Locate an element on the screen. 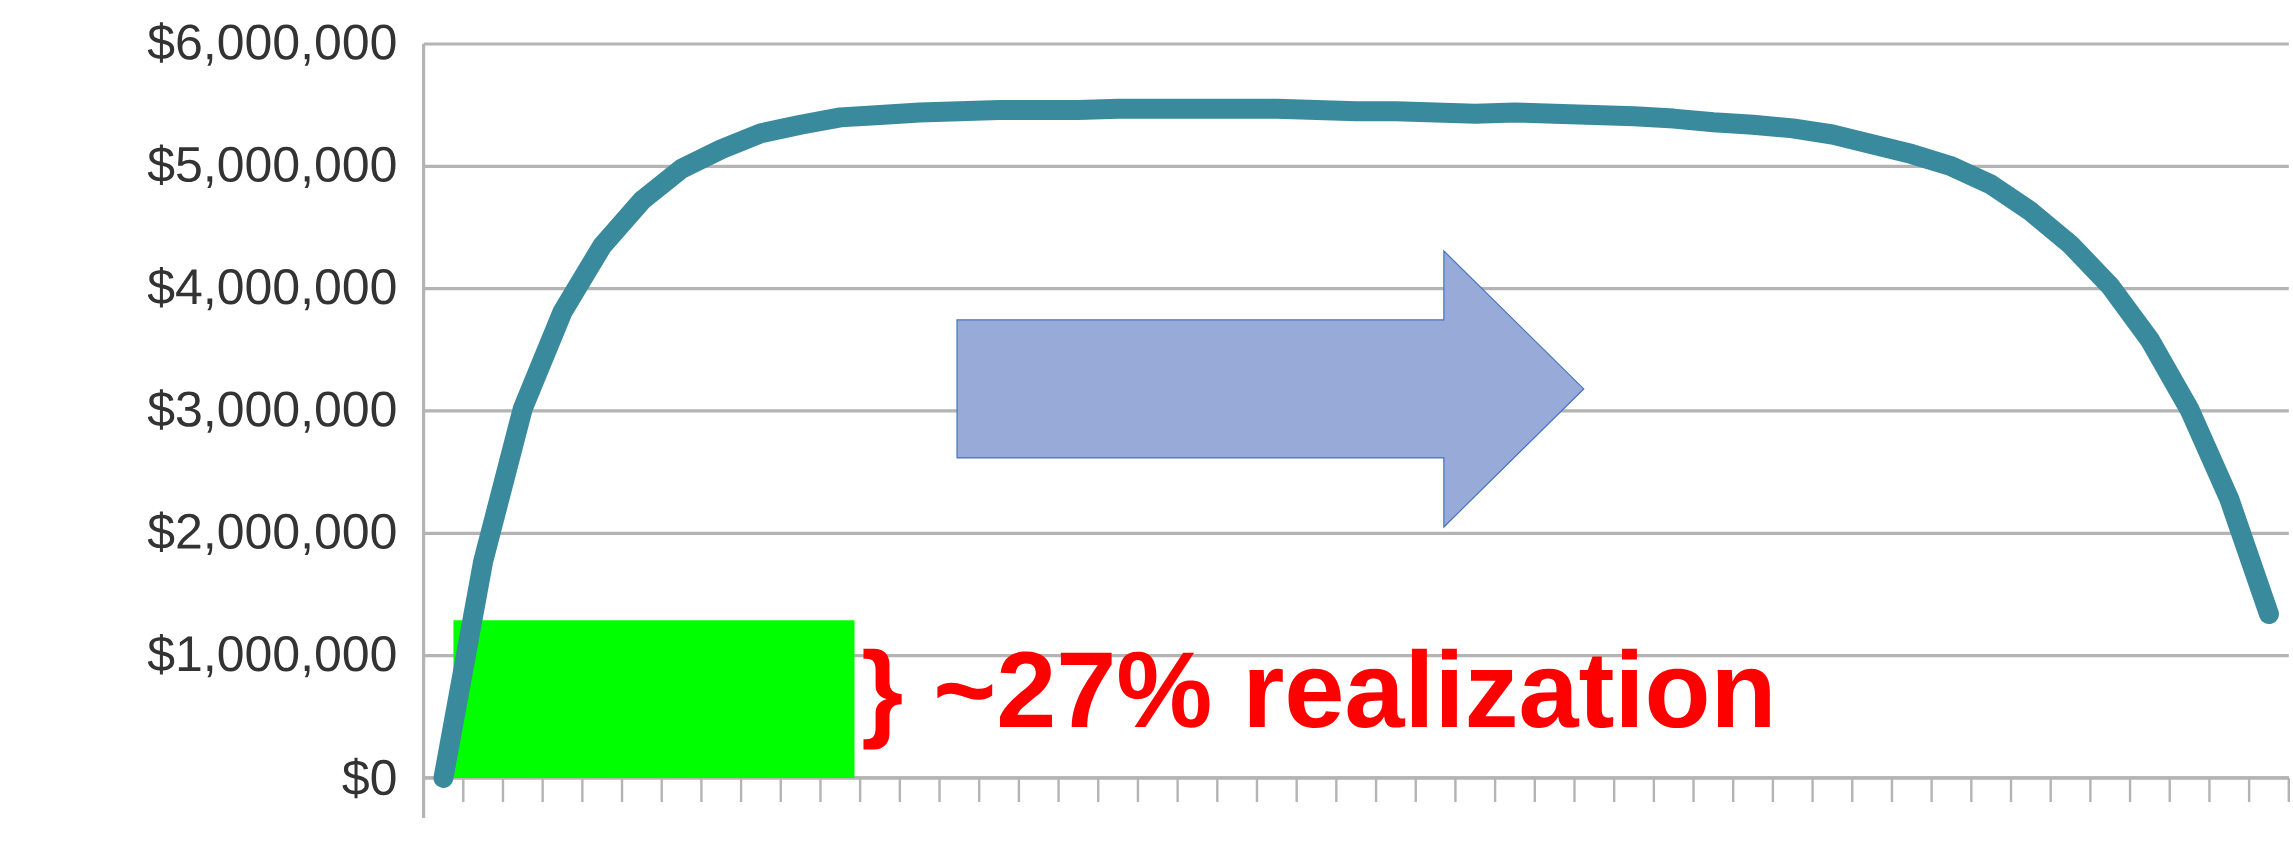  y-tick-label: $3,000,000 is located at coordinates (271, 411).